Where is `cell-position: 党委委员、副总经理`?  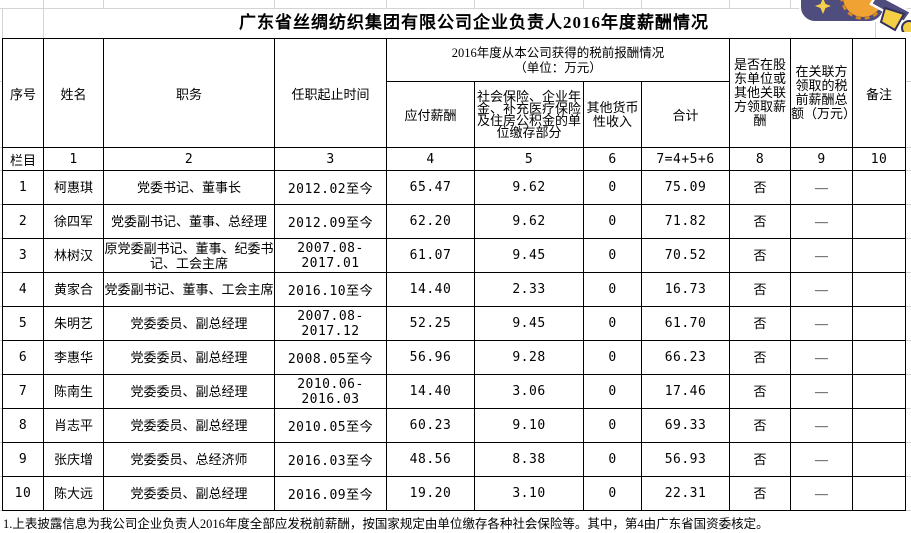
cell-position: 党委委员、副总经理 is located at coordinates (189, 357).